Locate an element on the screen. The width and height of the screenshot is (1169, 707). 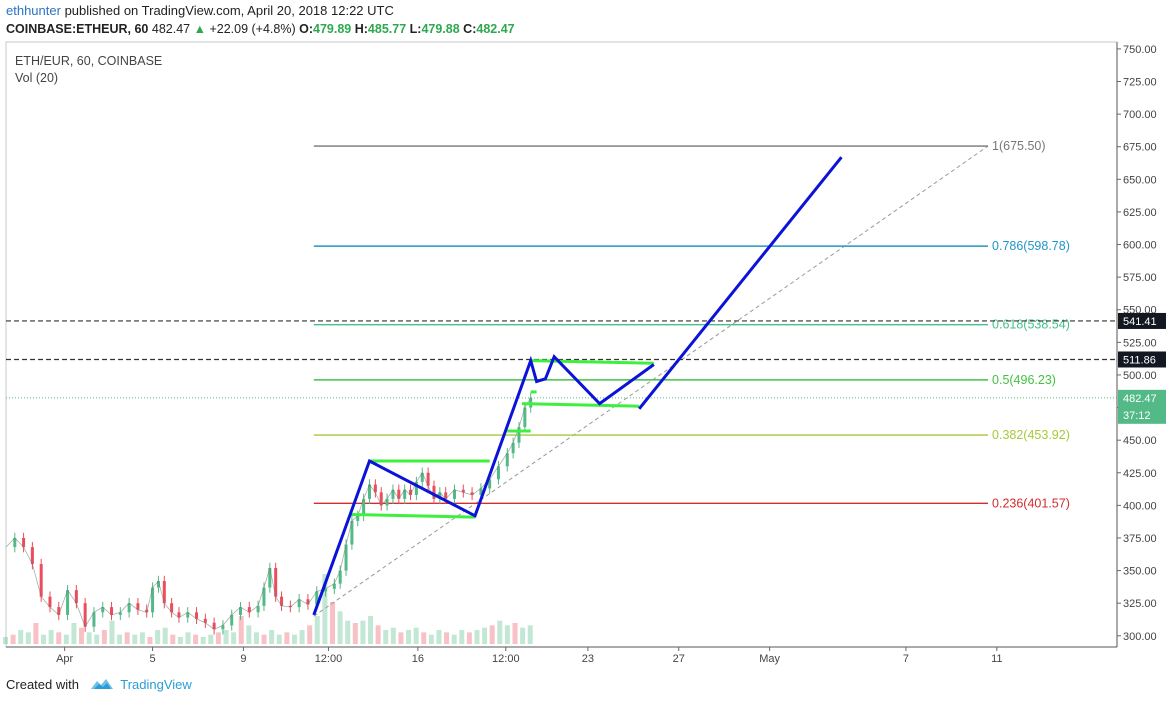
x-tick-label: 11 is located at coordinates (996, 659).